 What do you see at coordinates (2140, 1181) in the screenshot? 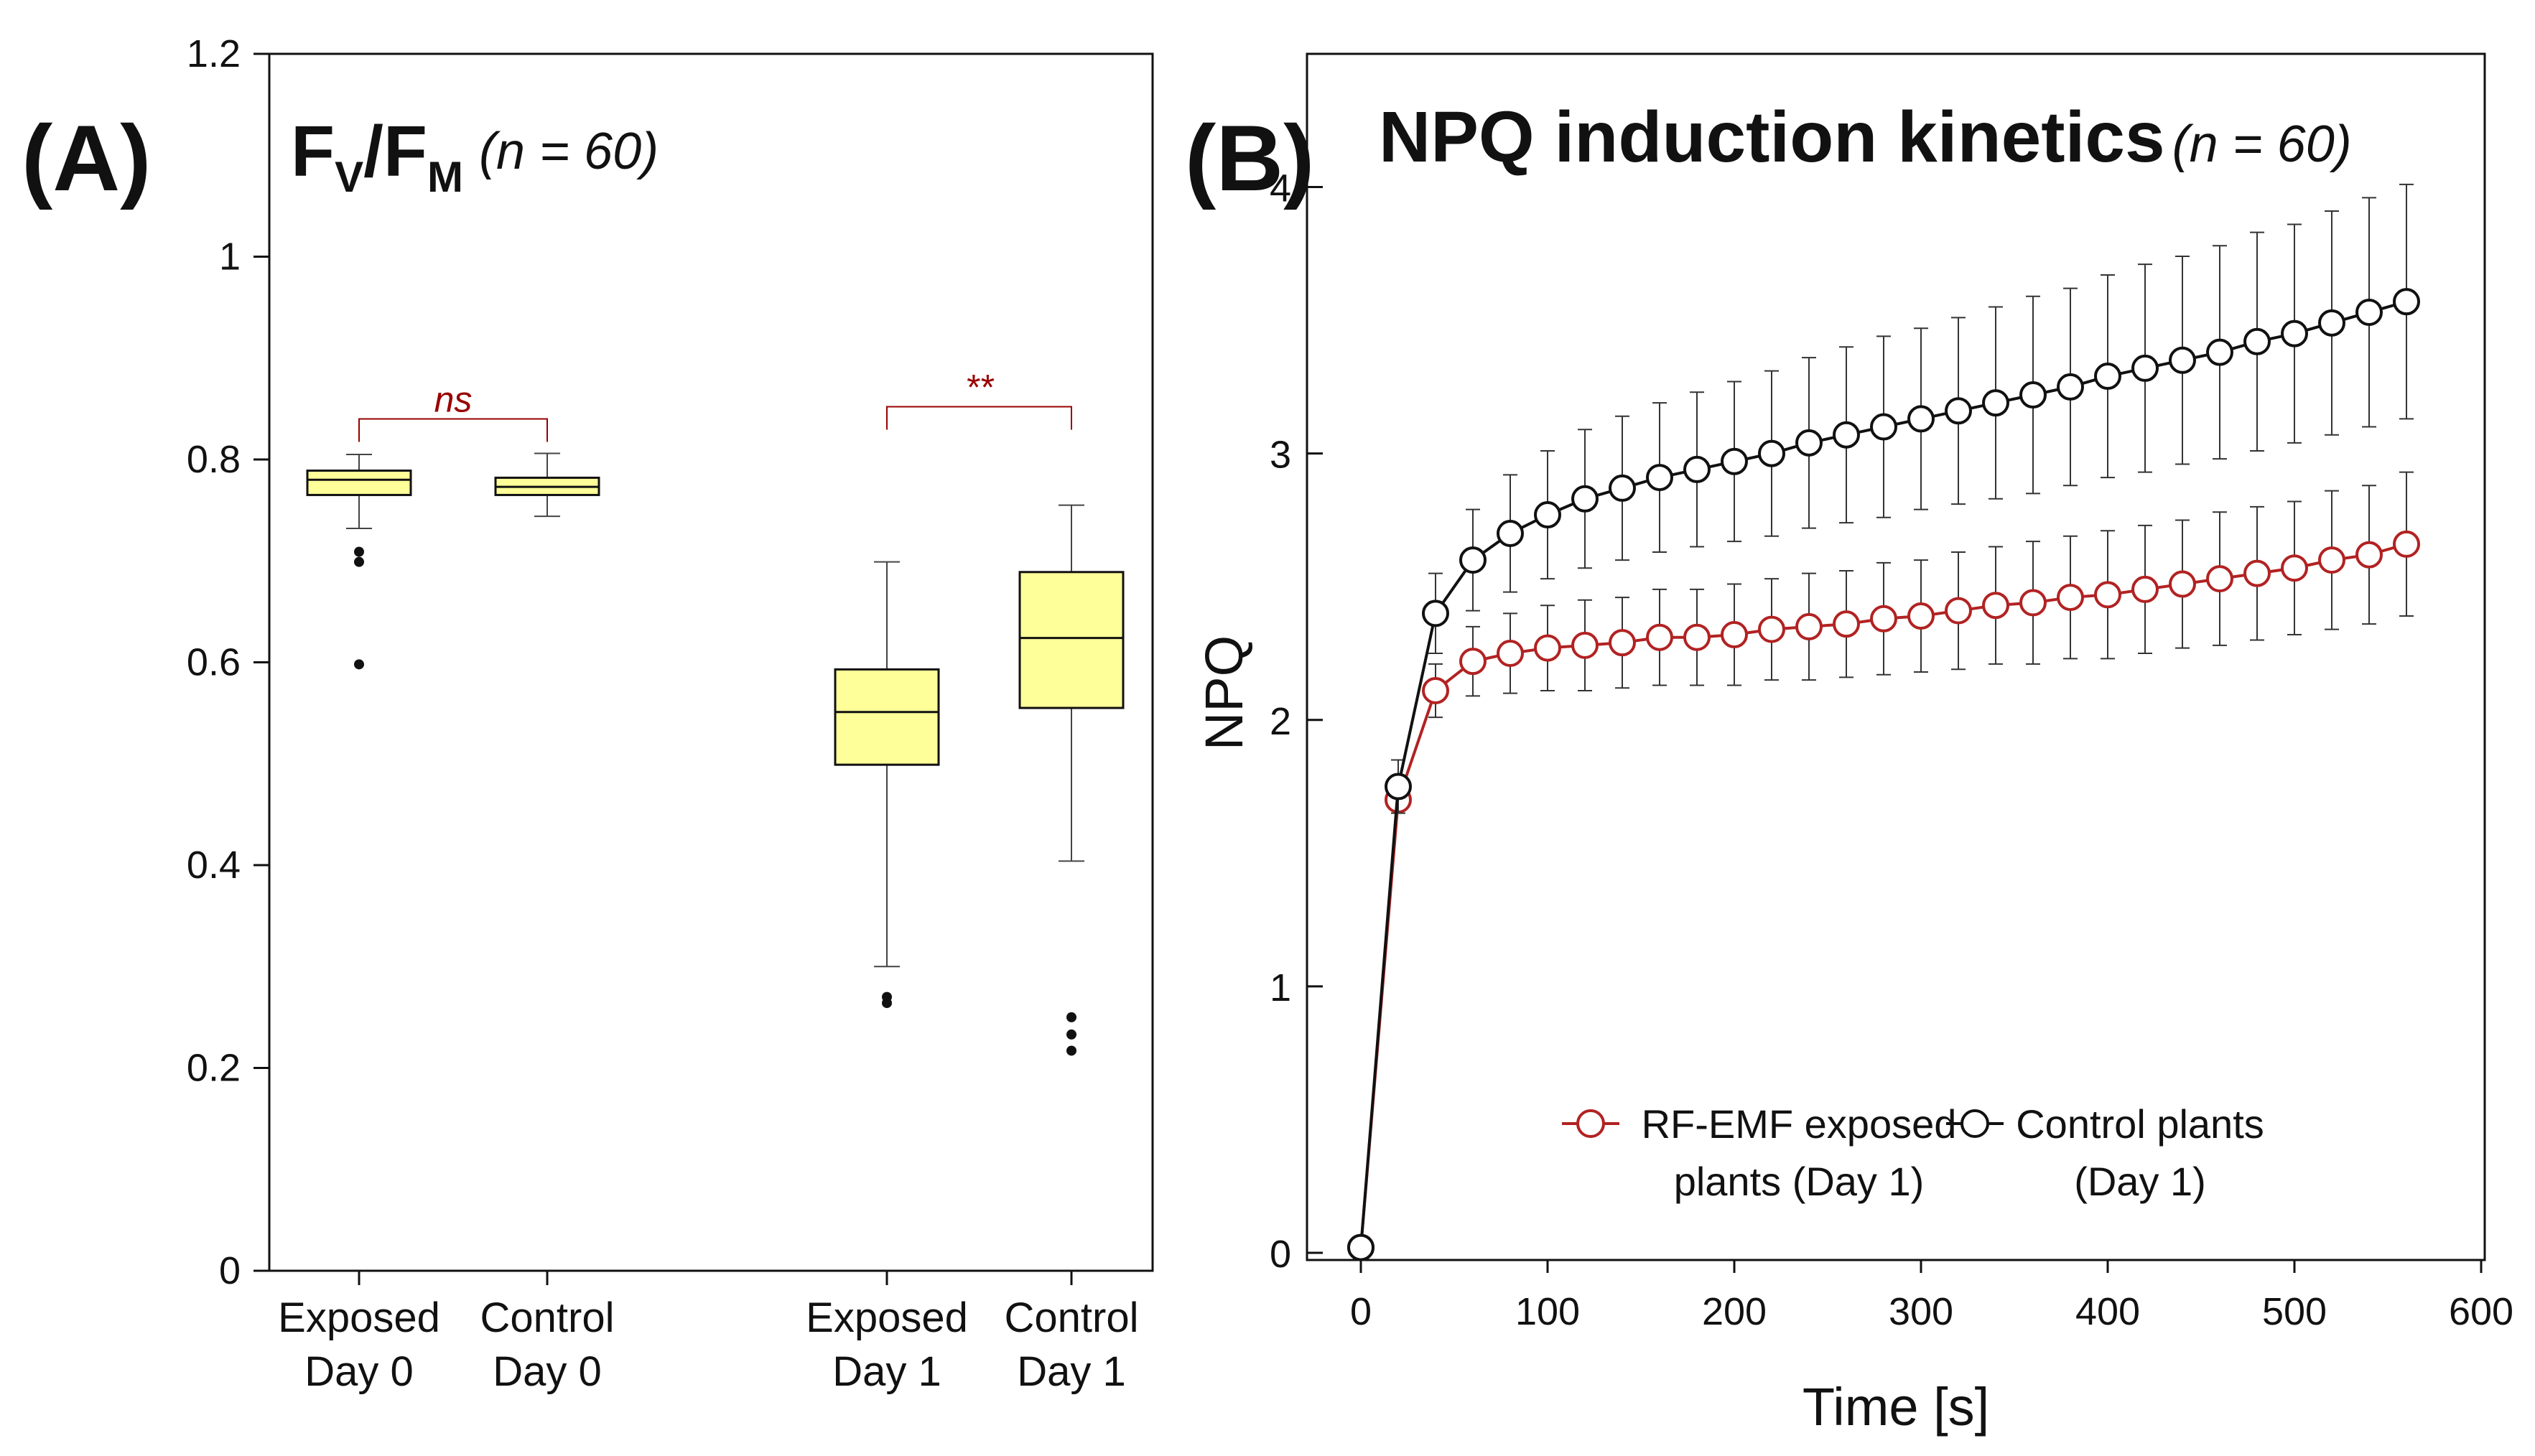
I see `legend-control-label-line2: (Day 1)` at bounding box center [2140, 1181].